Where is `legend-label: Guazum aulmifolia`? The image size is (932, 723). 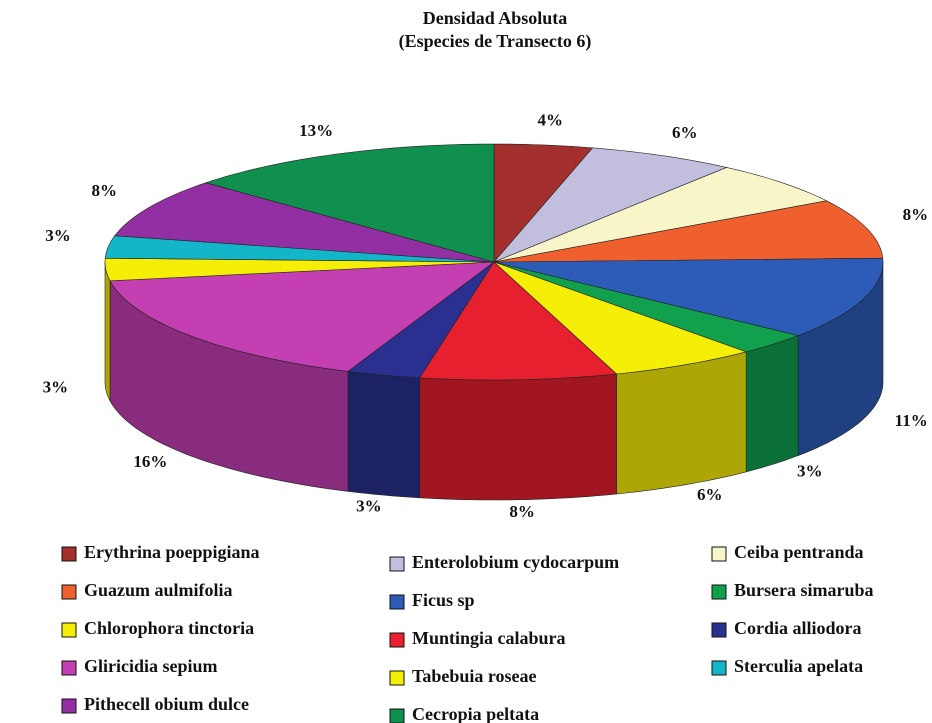
legend-label: Guazum aulmifolia is located at coordinates (158, 590).